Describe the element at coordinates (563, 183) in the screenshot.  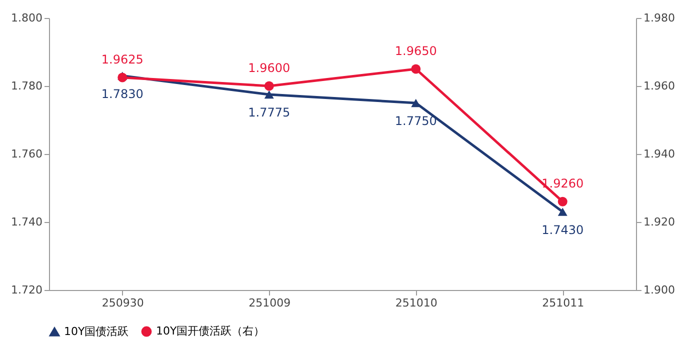
I see `data-label: 1.9260` at that location.